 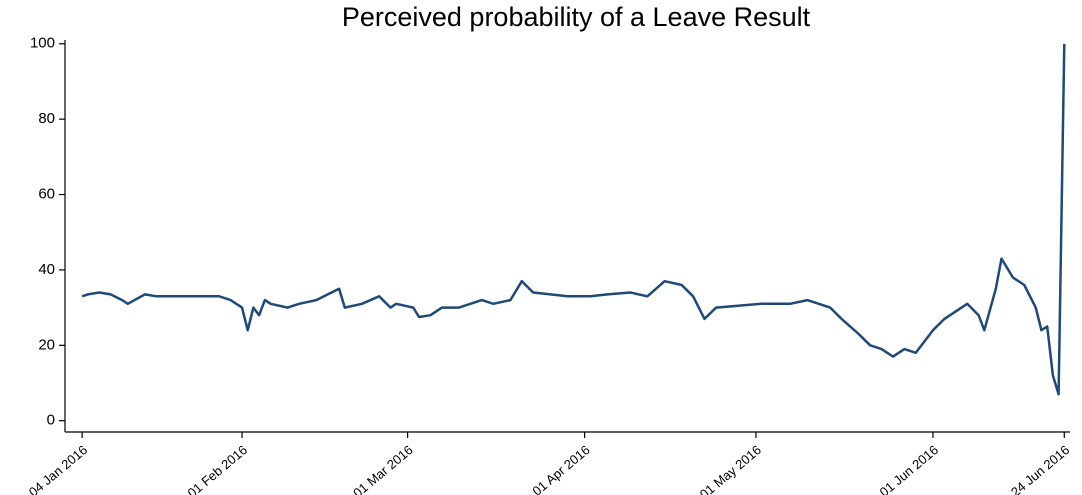 What do you see at coordinates (1040, 468) in the screenshot?
I see `x-tick-label: 24 Jun 2016` at bounding box center [1040, 468].